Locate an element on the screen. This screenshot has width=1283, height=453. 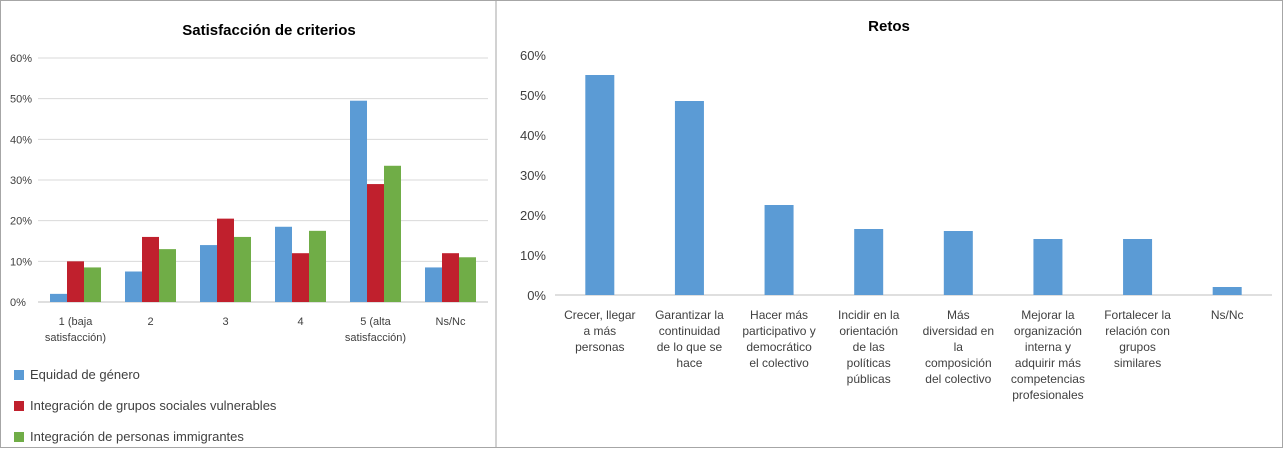
chart1-x-tick: Ns/Nc is located at coordinates (451, 322).